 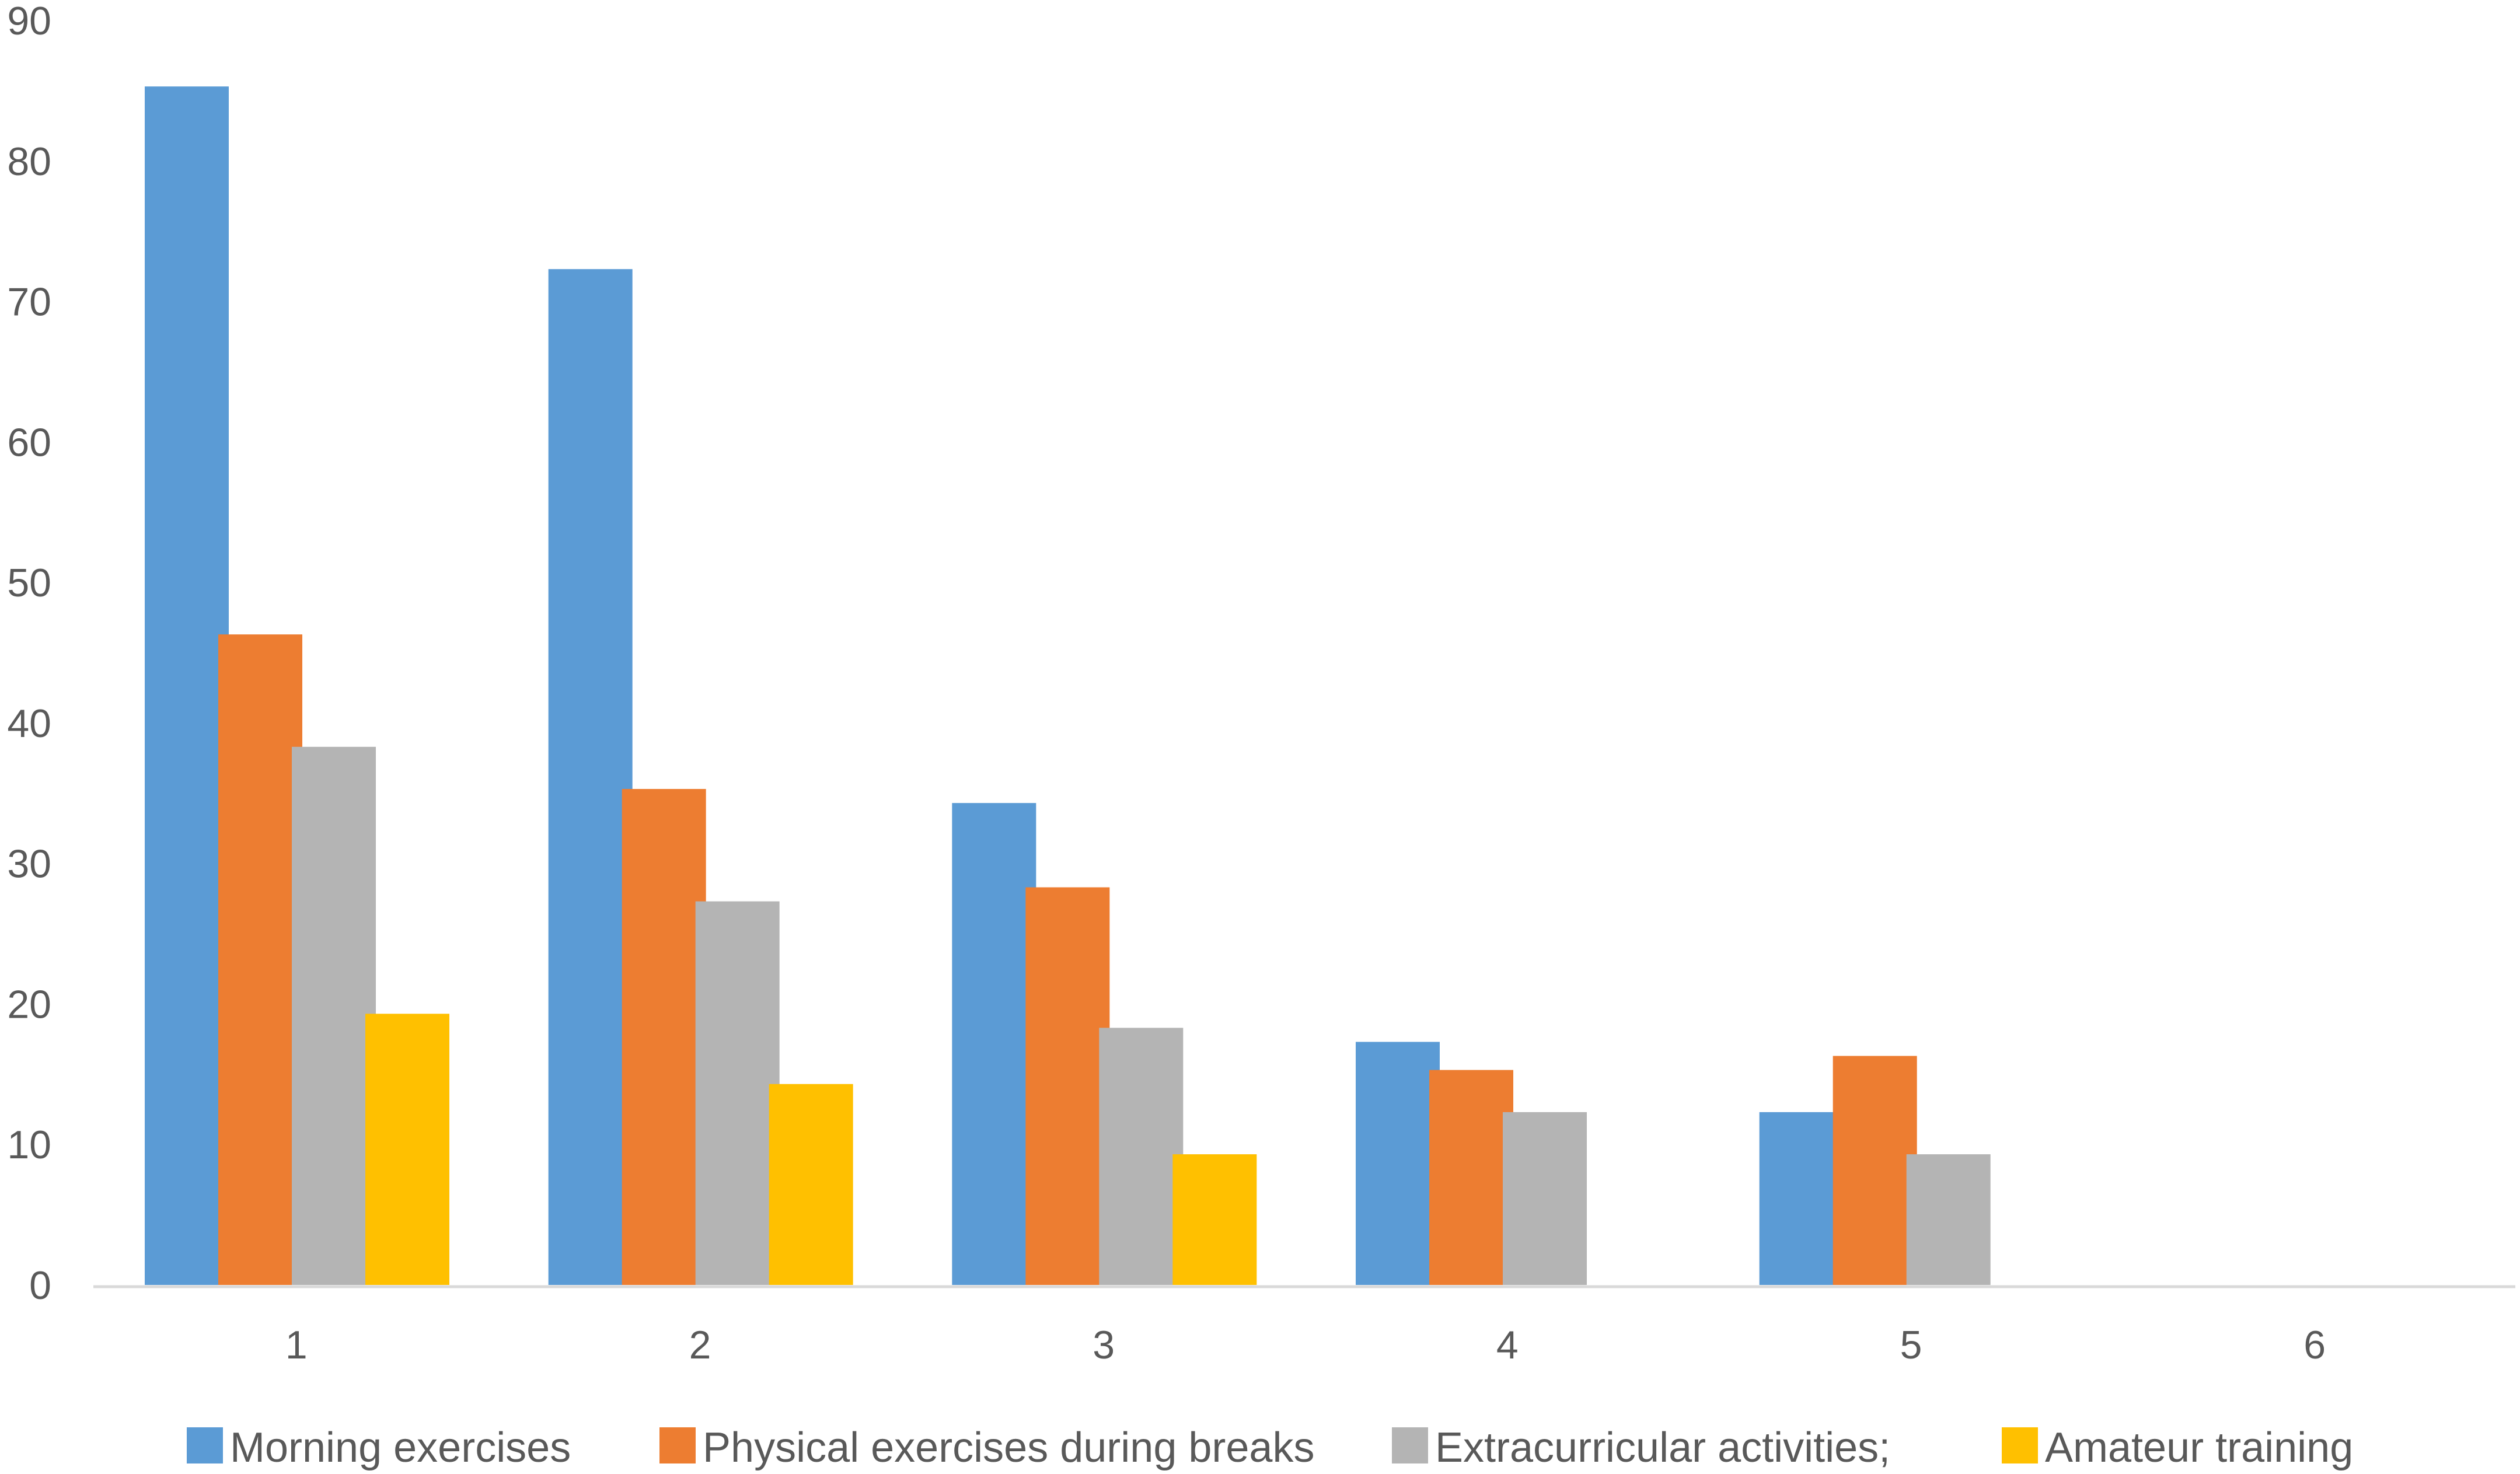 What do you see at coordinates (29, 22) in the screenshot?
I see `y-tick-label: 90` at bounding box center [29, 22].